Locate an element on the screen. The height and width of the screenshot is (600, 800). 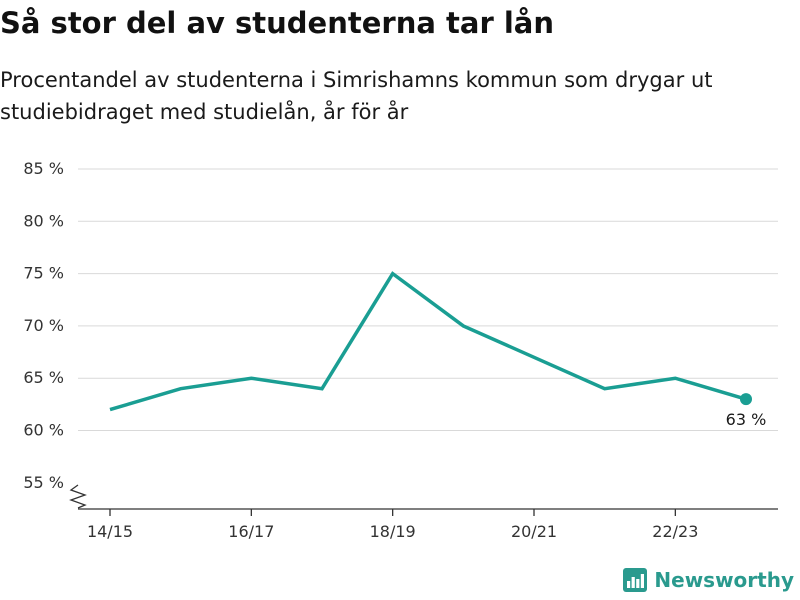
y-tick-label: 70 % is located at coordinates (43, 325).